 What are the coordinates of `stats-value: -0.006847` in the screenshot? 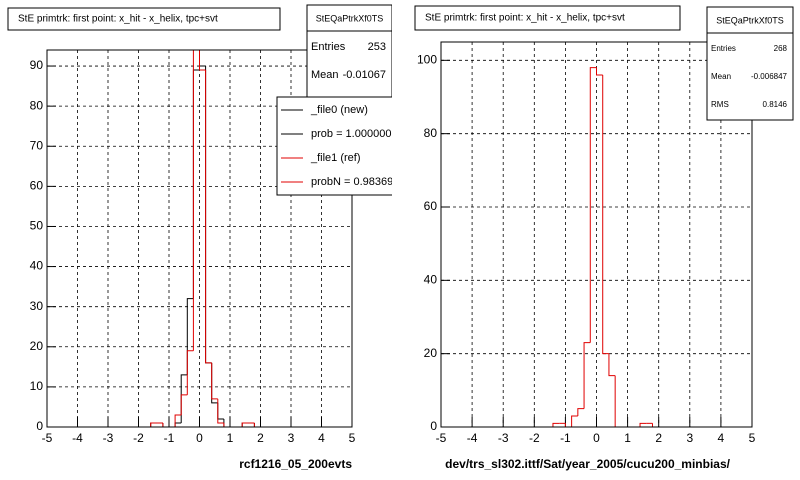 It's located at (769, 76).